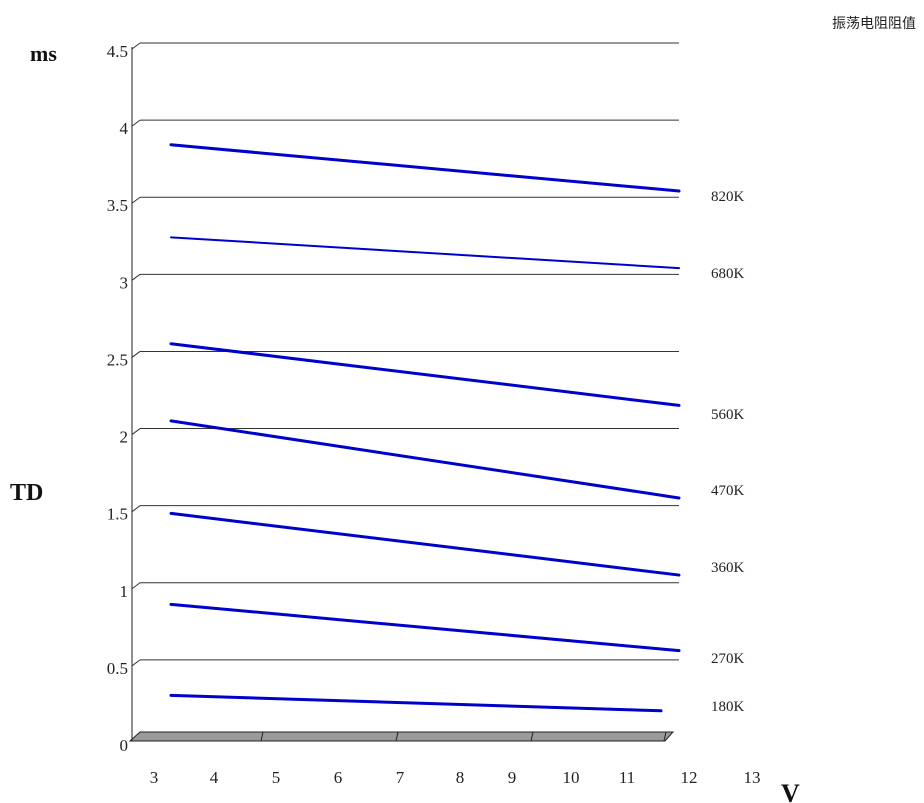 The image size is (924, 803). Describe the element at coordinates (627, 777) in the screenshot. I see `x-tick-label: 11` at that location.